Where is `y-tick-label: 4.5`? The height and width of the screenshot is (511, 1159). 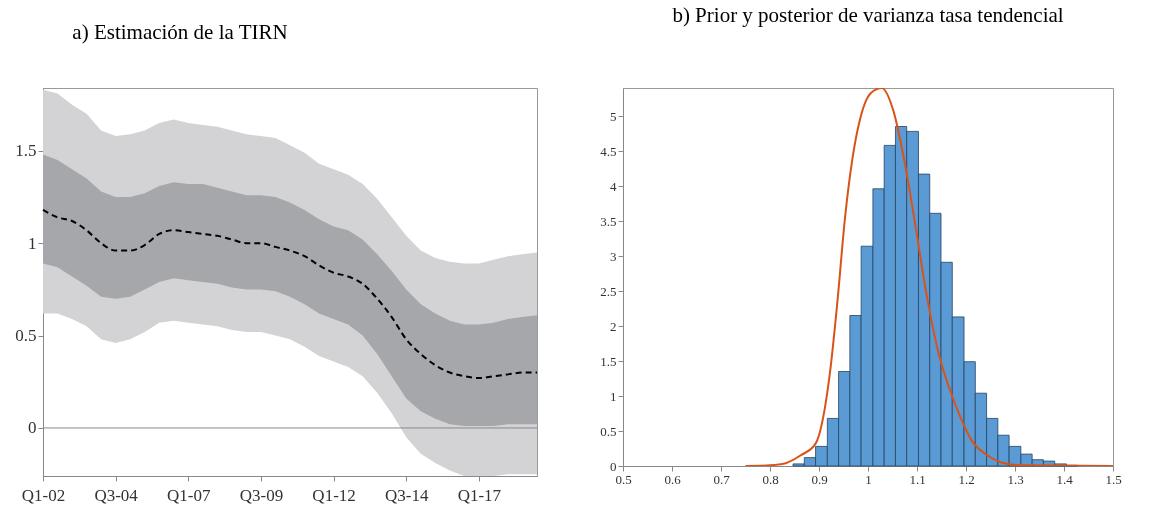
y-tick-label: 4.5 is located at coordinates (608, 151).